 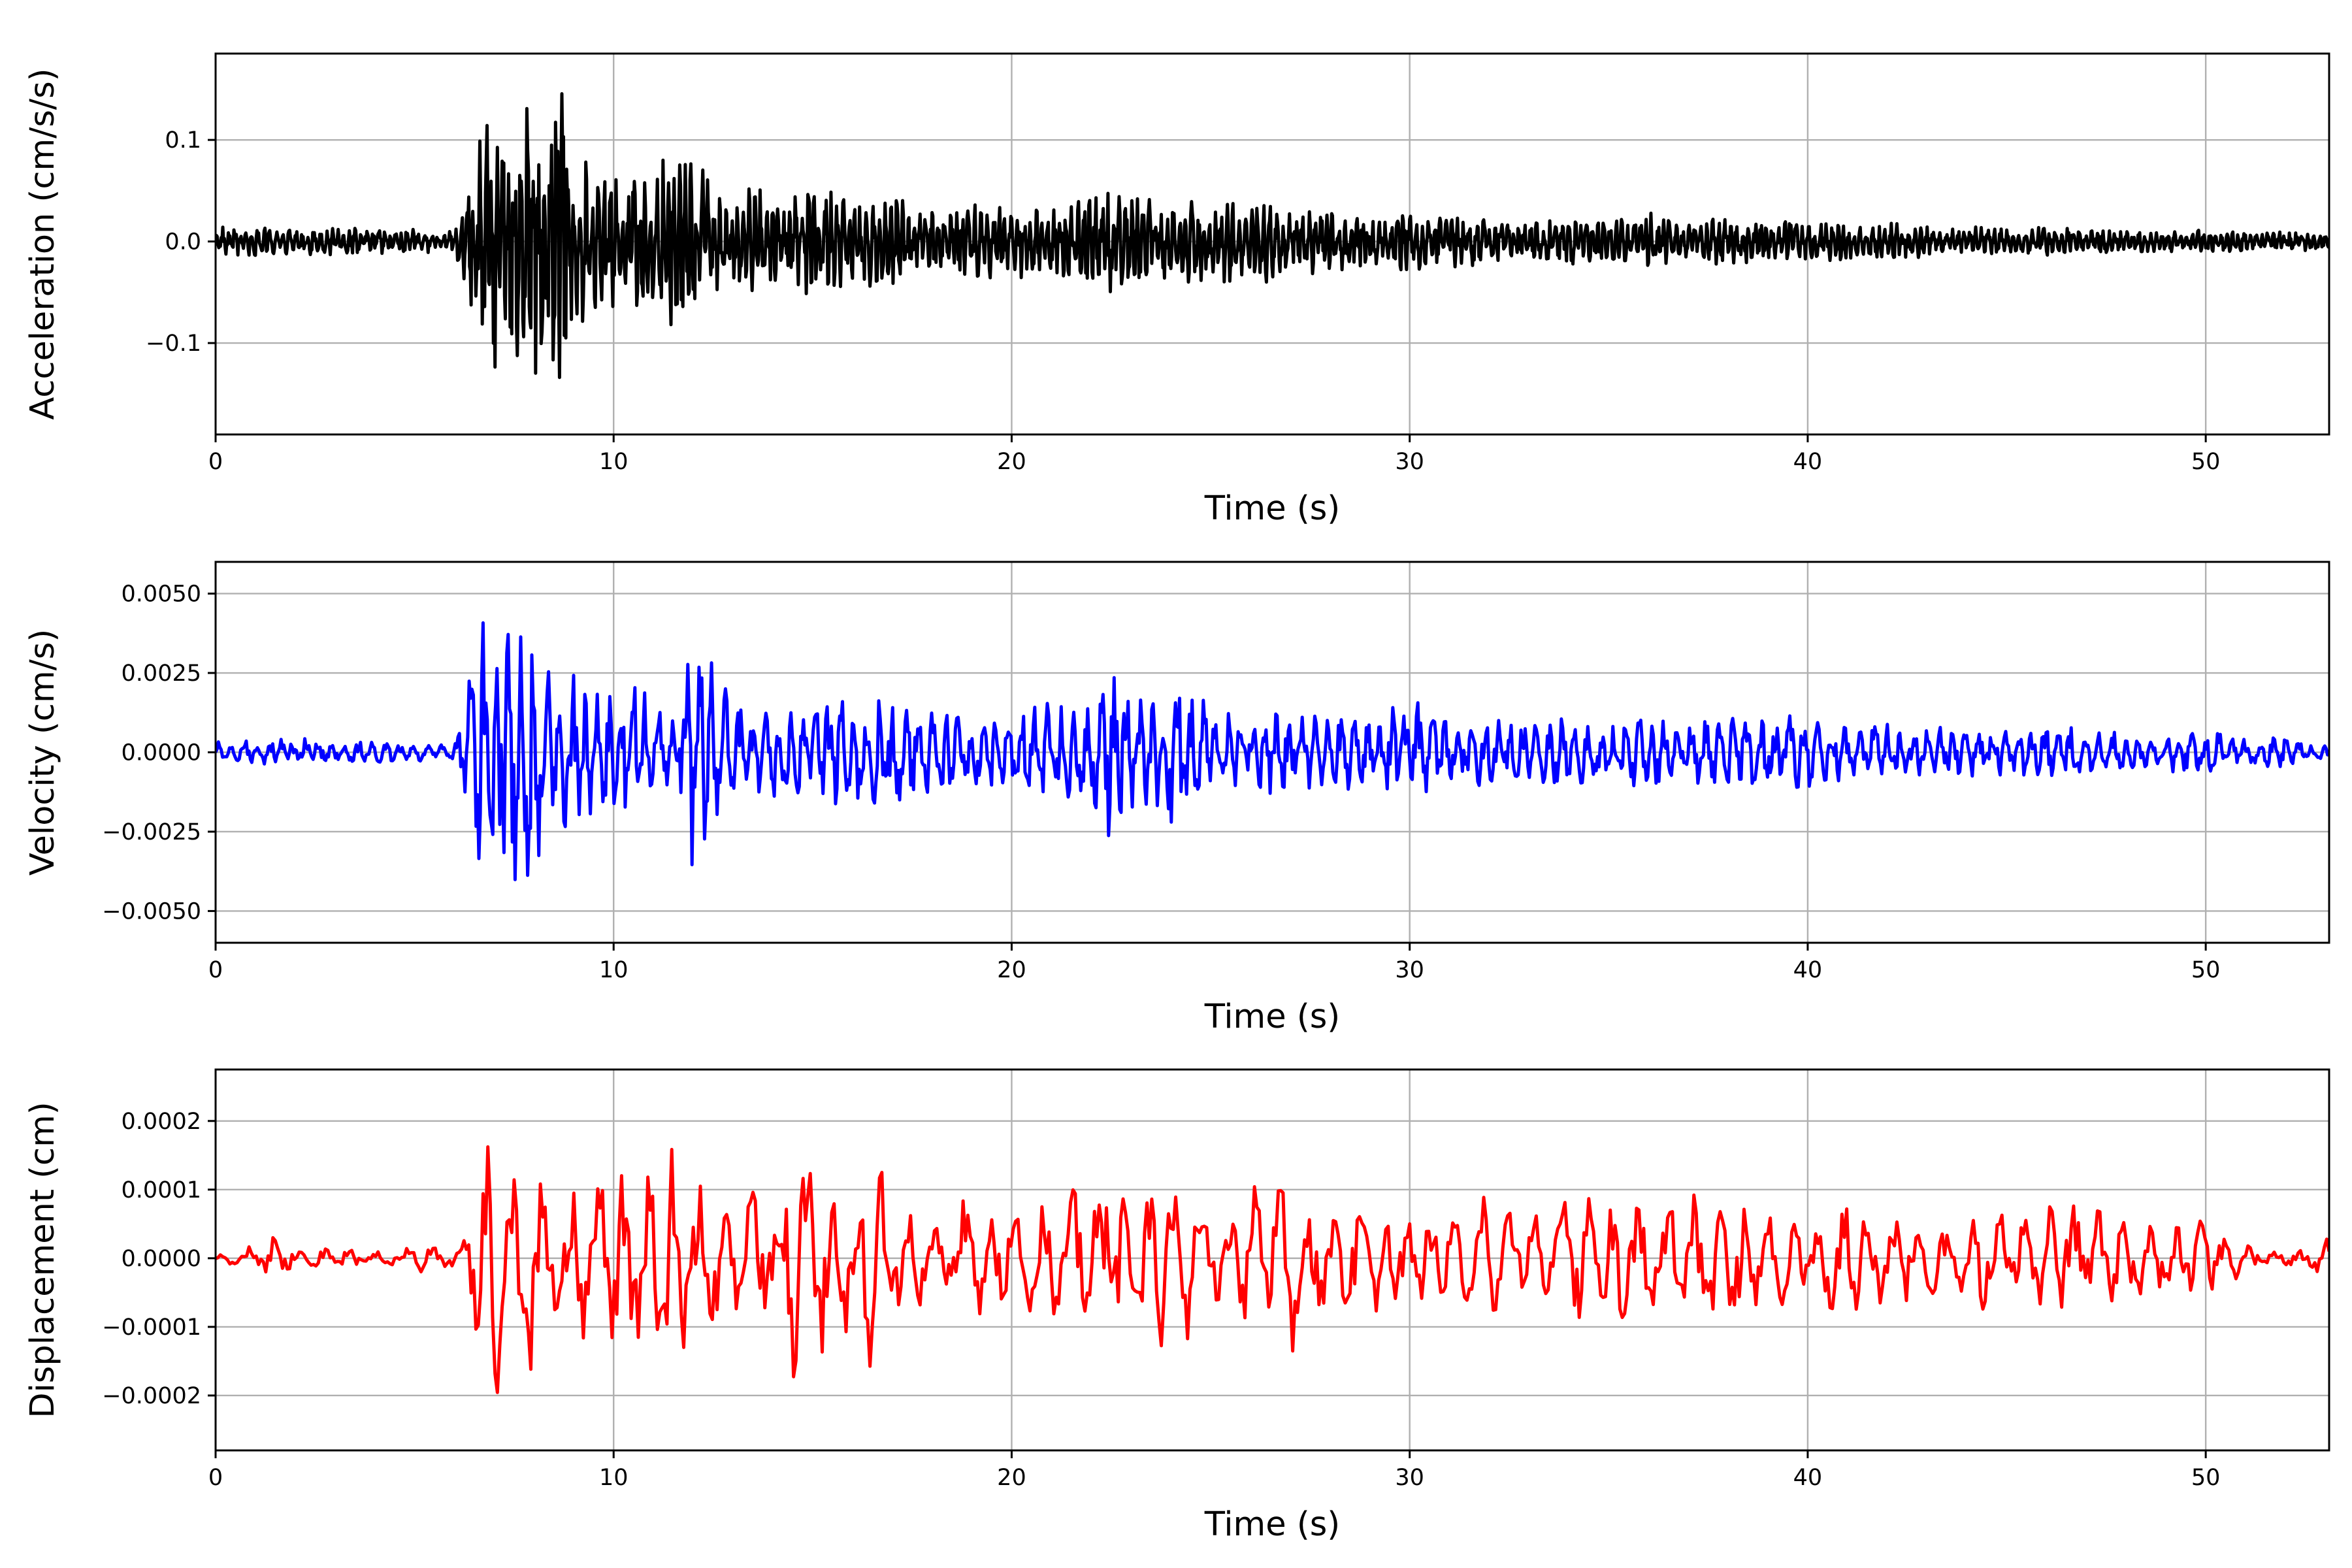 What do you see at coordinates (1011, 1478) in the screenshot?
I see `displacement-xtick-label: 20` at bounding box center [1011, 1478].